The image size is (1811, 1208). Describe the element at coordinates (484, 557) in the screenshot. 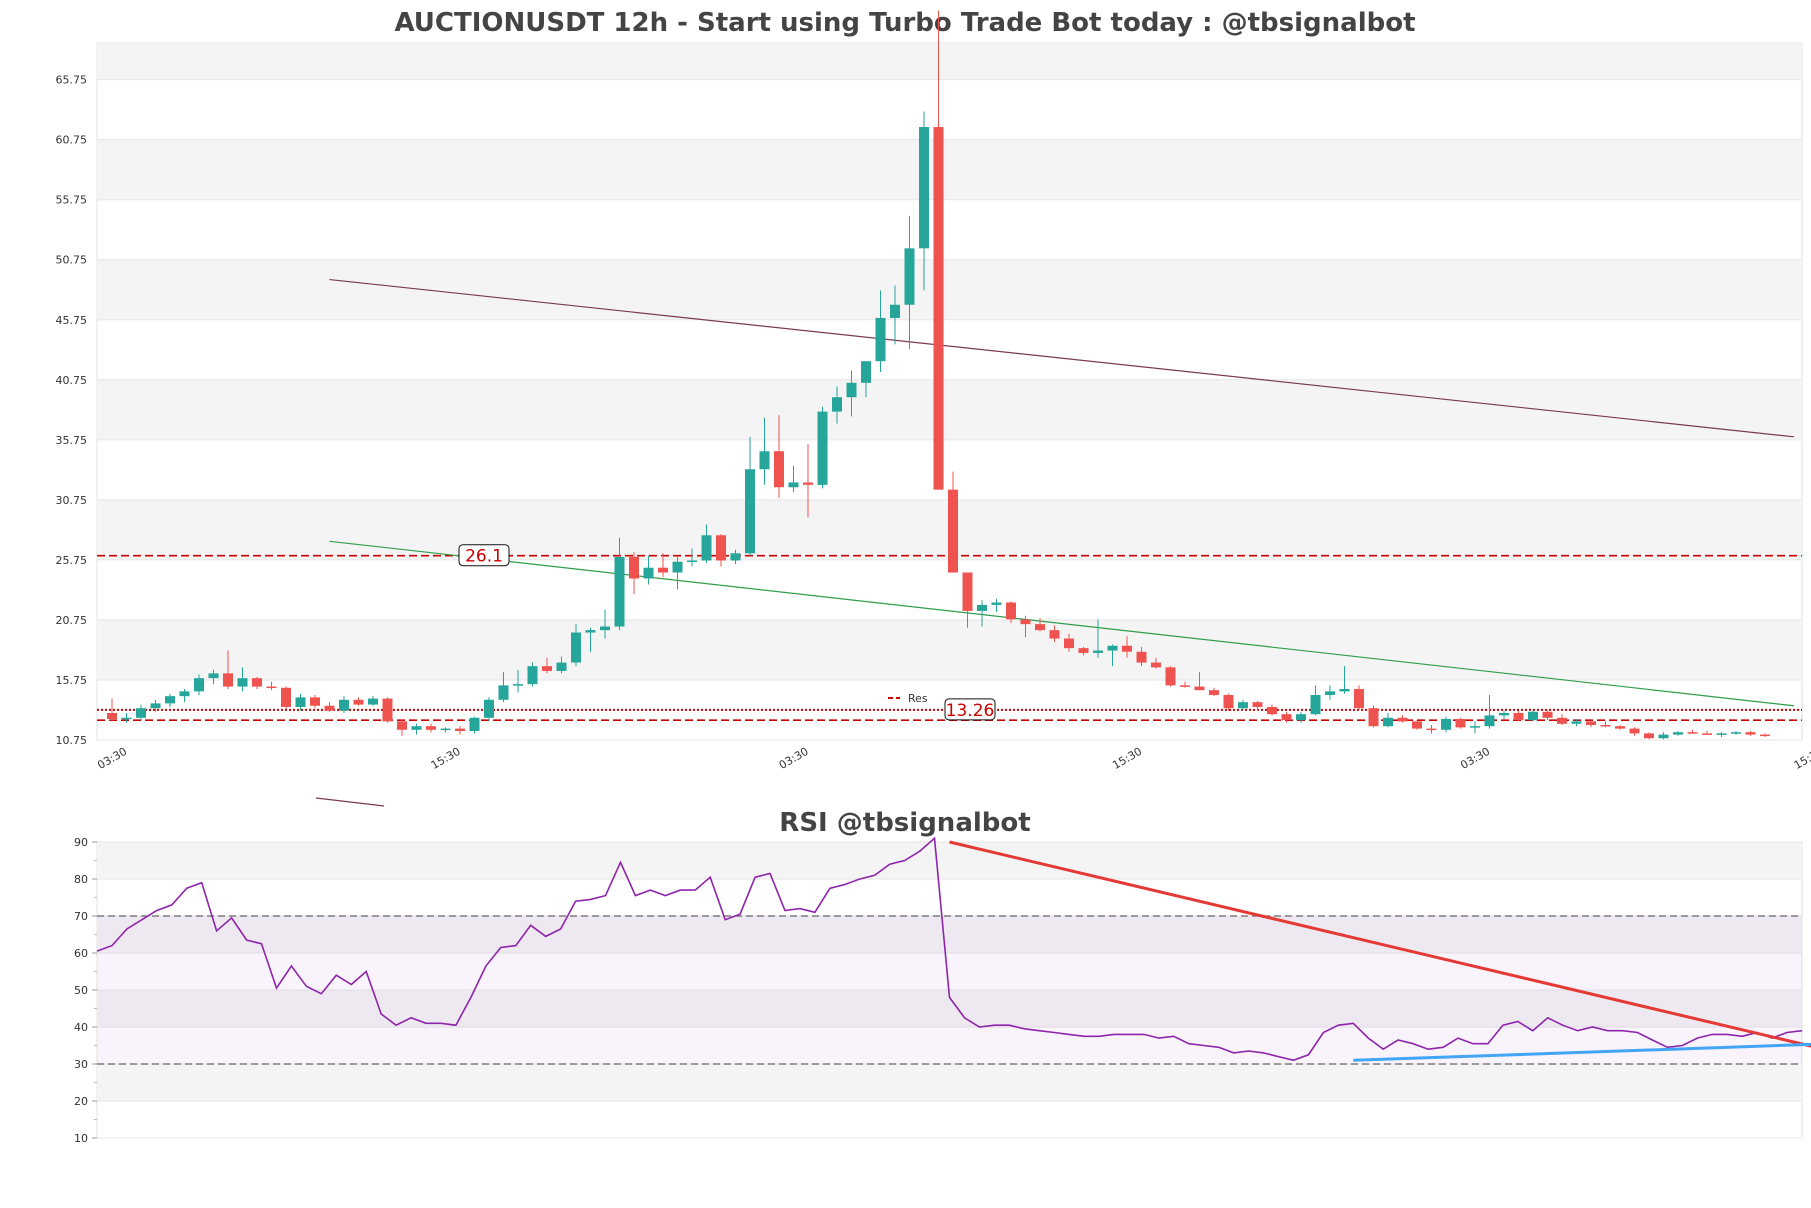

I see `level-label: 26.1` at that location.